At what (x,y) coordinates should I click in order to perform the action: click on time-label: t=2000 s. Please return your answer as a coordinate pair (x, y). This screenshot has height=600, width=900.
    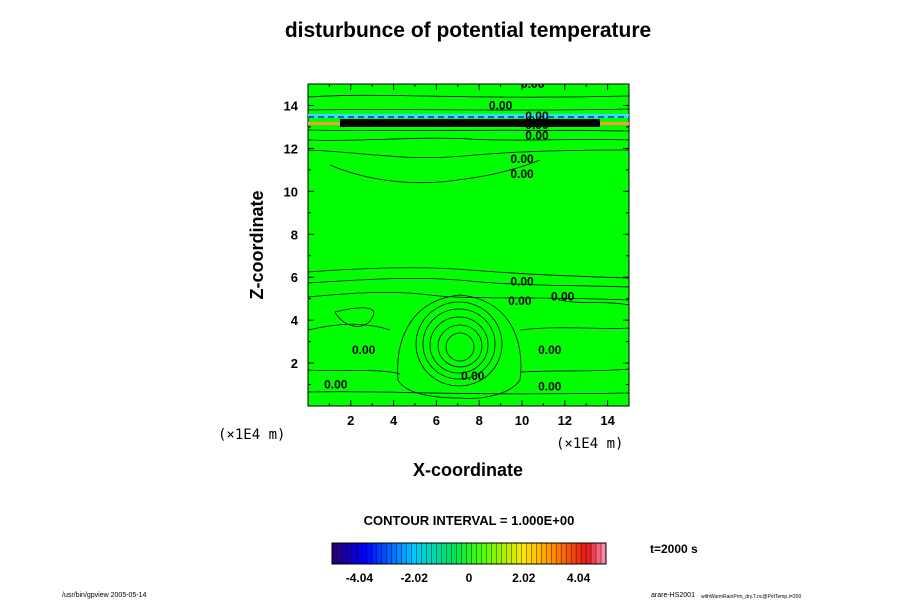
    Looking at the image, I should click on (674, 549).